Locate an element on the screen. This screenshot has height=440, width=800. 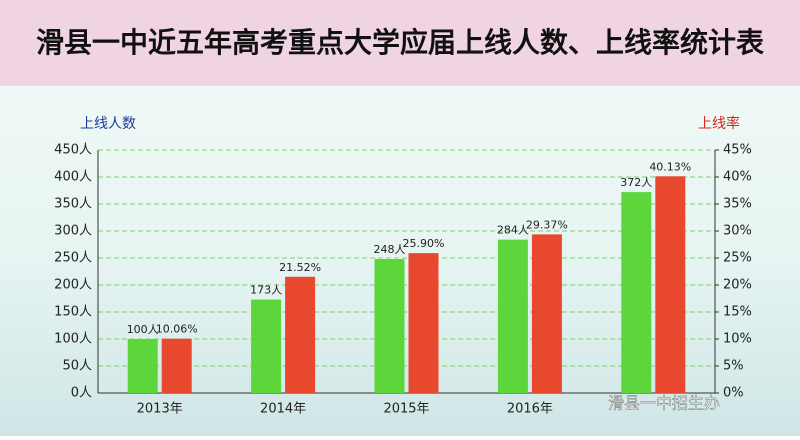
value-label: 248人 is located at coordinates (390, 249).